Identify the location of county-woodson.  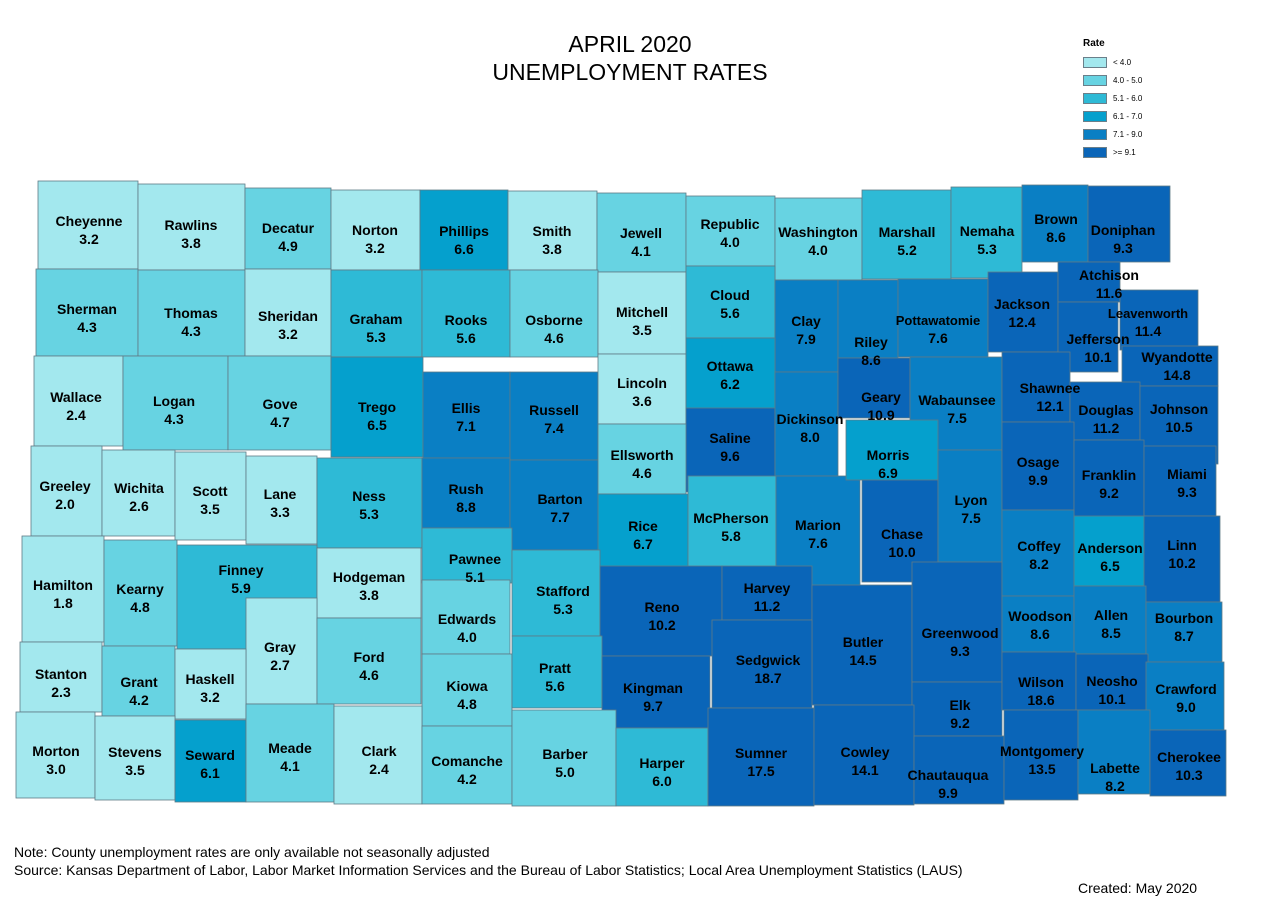
(1038, 624).